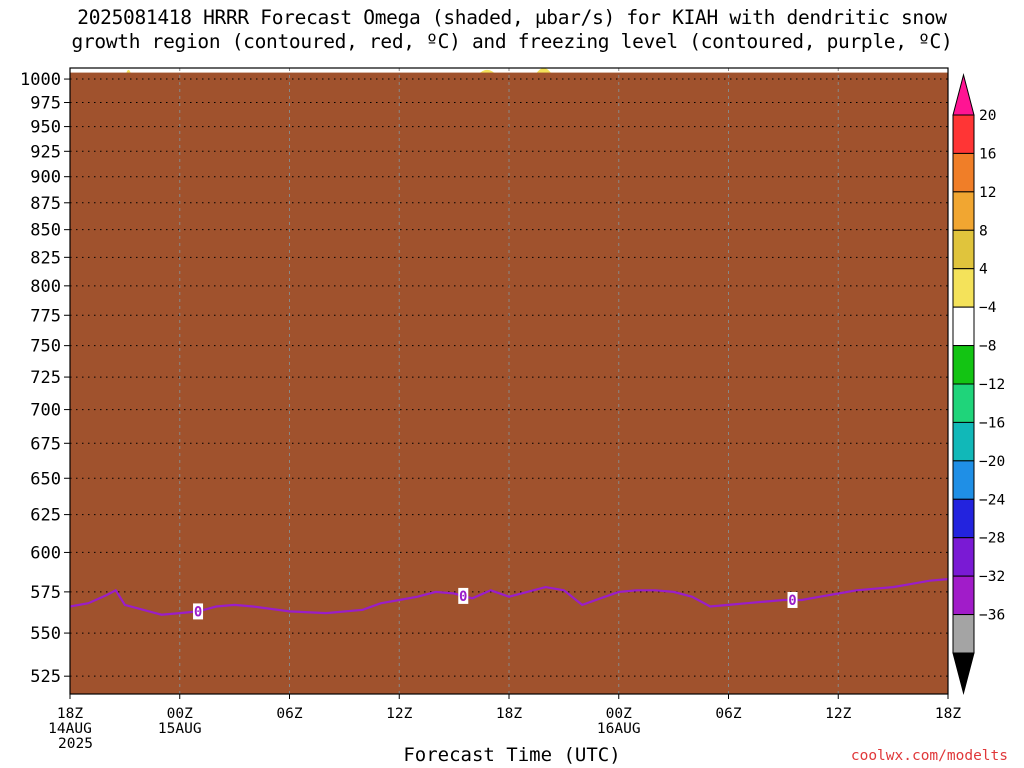 The image size is (1024, 768). Describe the element at coordinates (992, 539) in the screenshot. I see `colorbar-tick-label: −28` at that location.